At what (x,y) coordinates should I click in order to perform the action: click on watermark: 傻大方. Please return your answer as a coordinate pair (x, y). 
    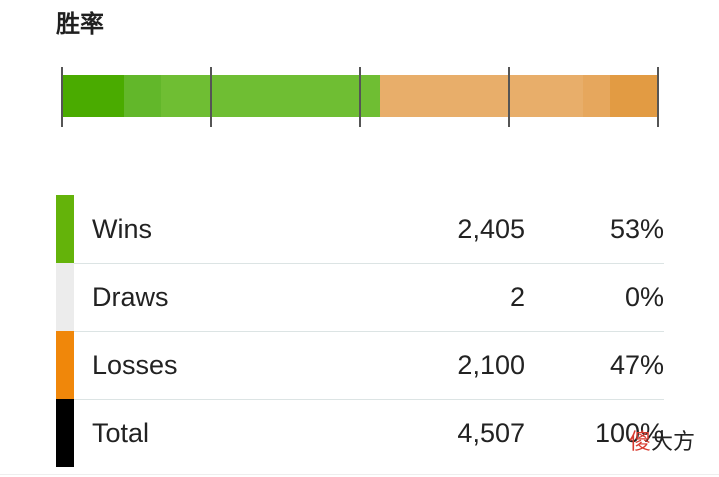
    Looking at the image, I should click on (662, 440).